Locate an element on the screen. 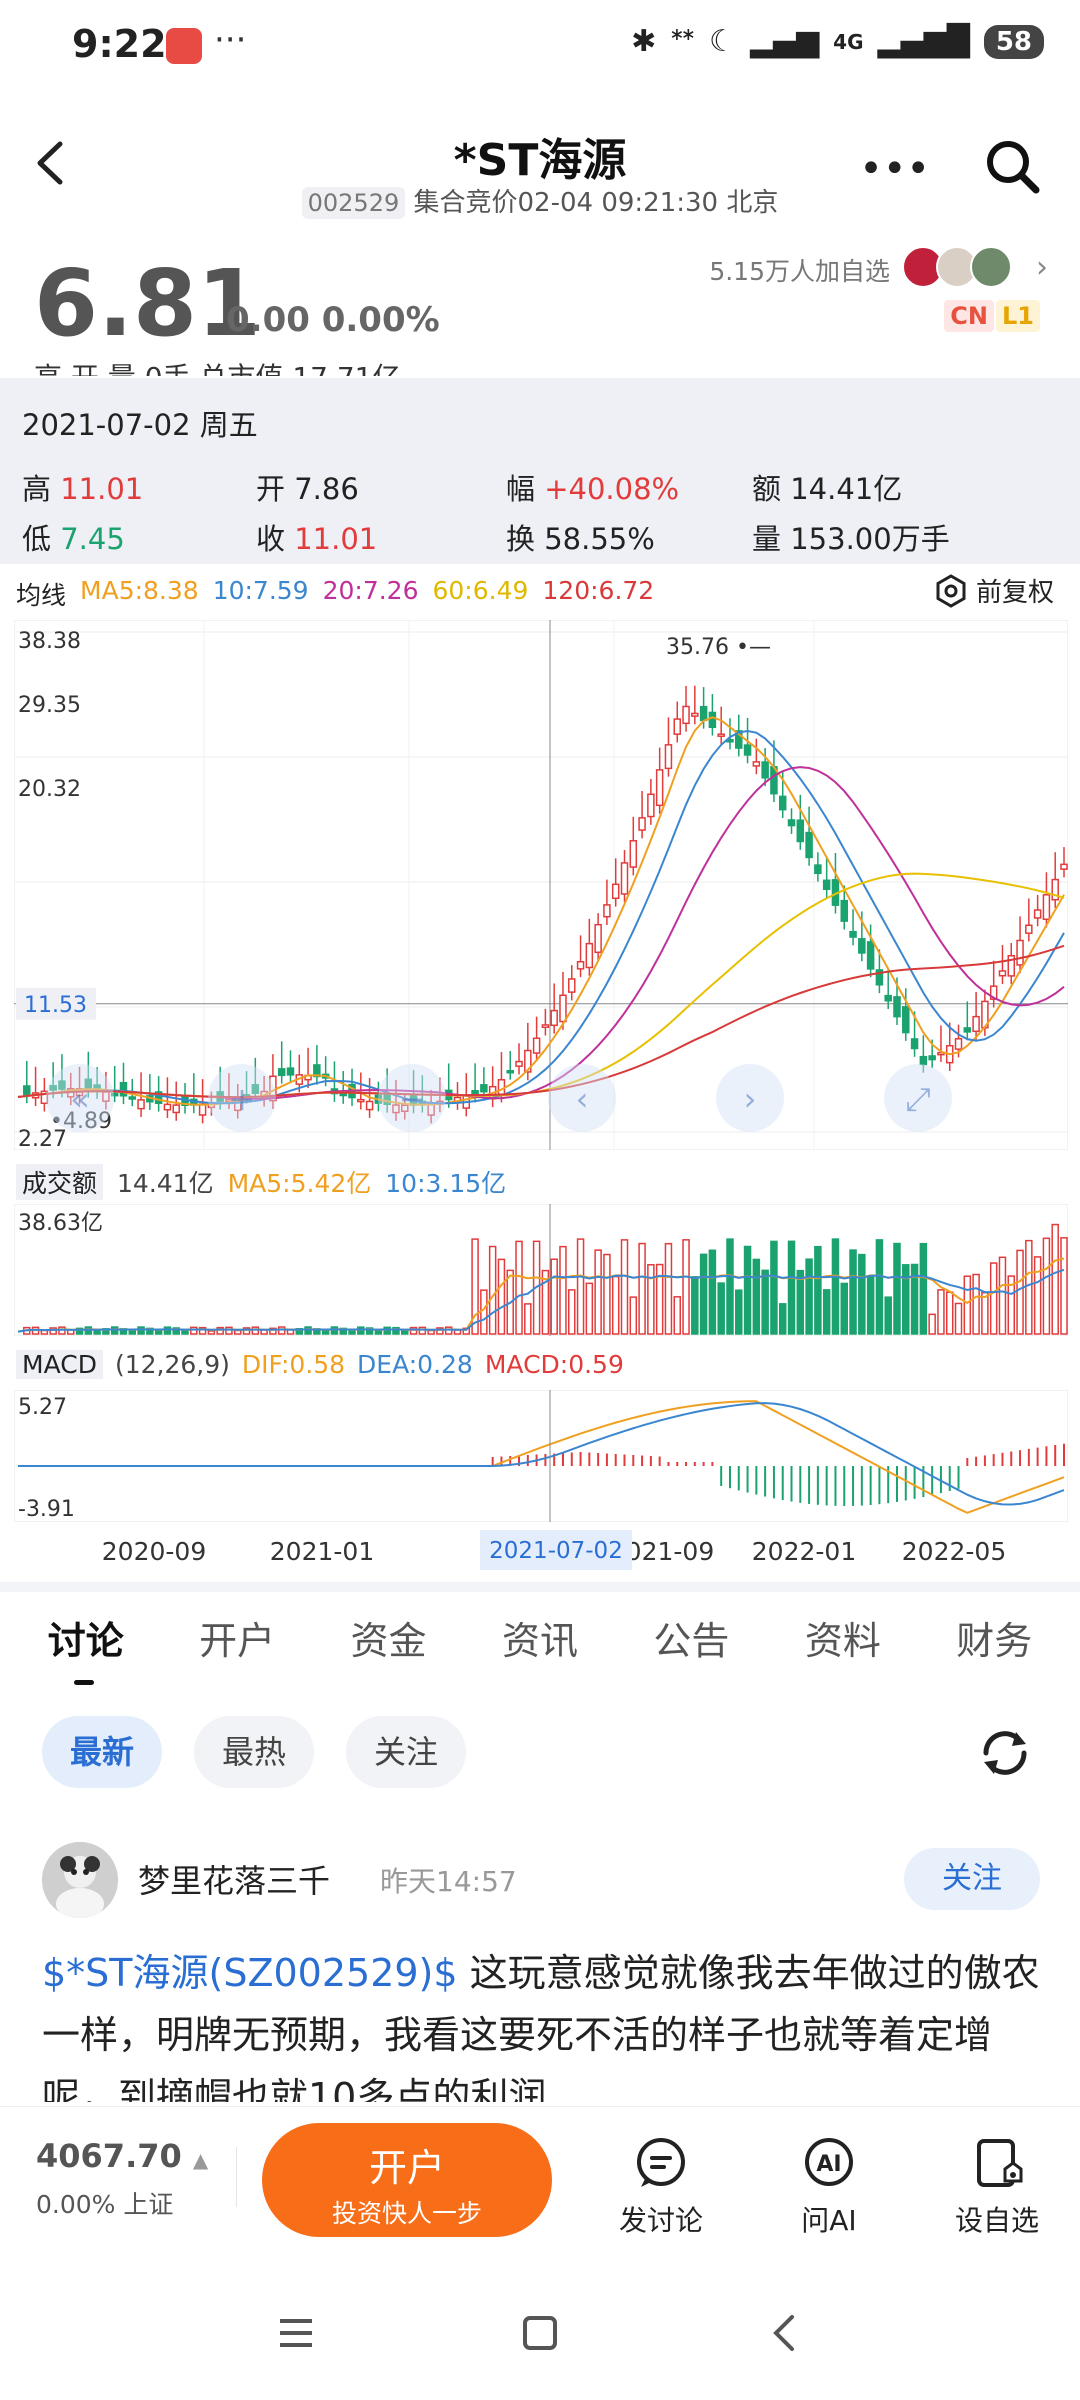  crosshair-date-label: 2021-07-02 is located at coordinates (556, 1551).